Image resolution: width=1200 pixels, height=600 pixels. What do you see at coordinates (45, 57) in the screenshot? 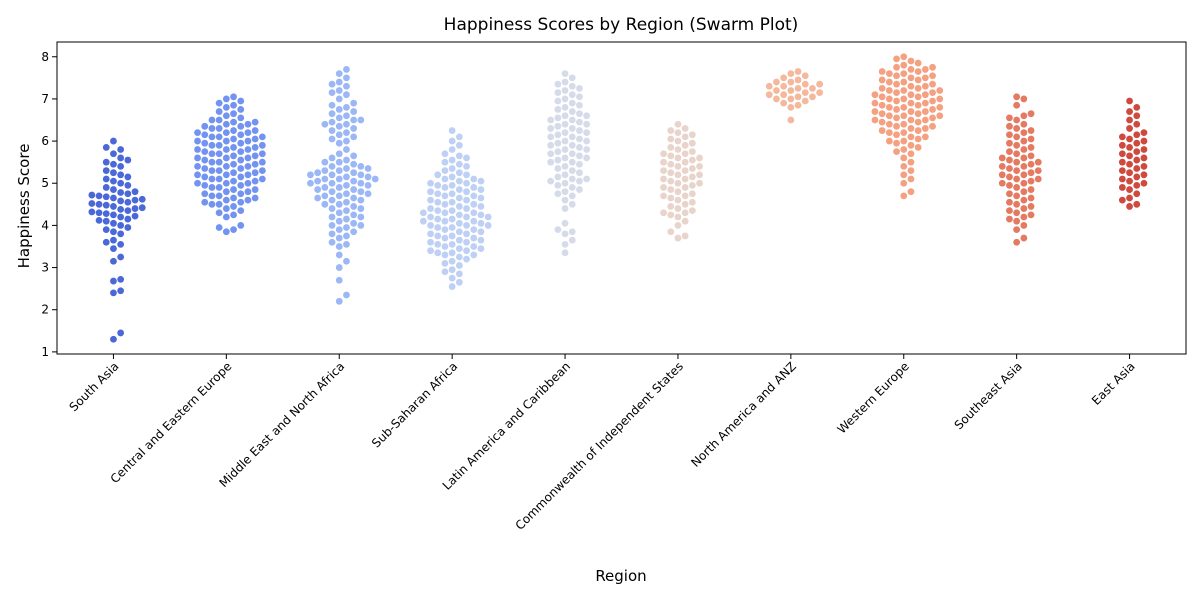
I see `y-tick-label: 8` at bounding box center [45, 57].